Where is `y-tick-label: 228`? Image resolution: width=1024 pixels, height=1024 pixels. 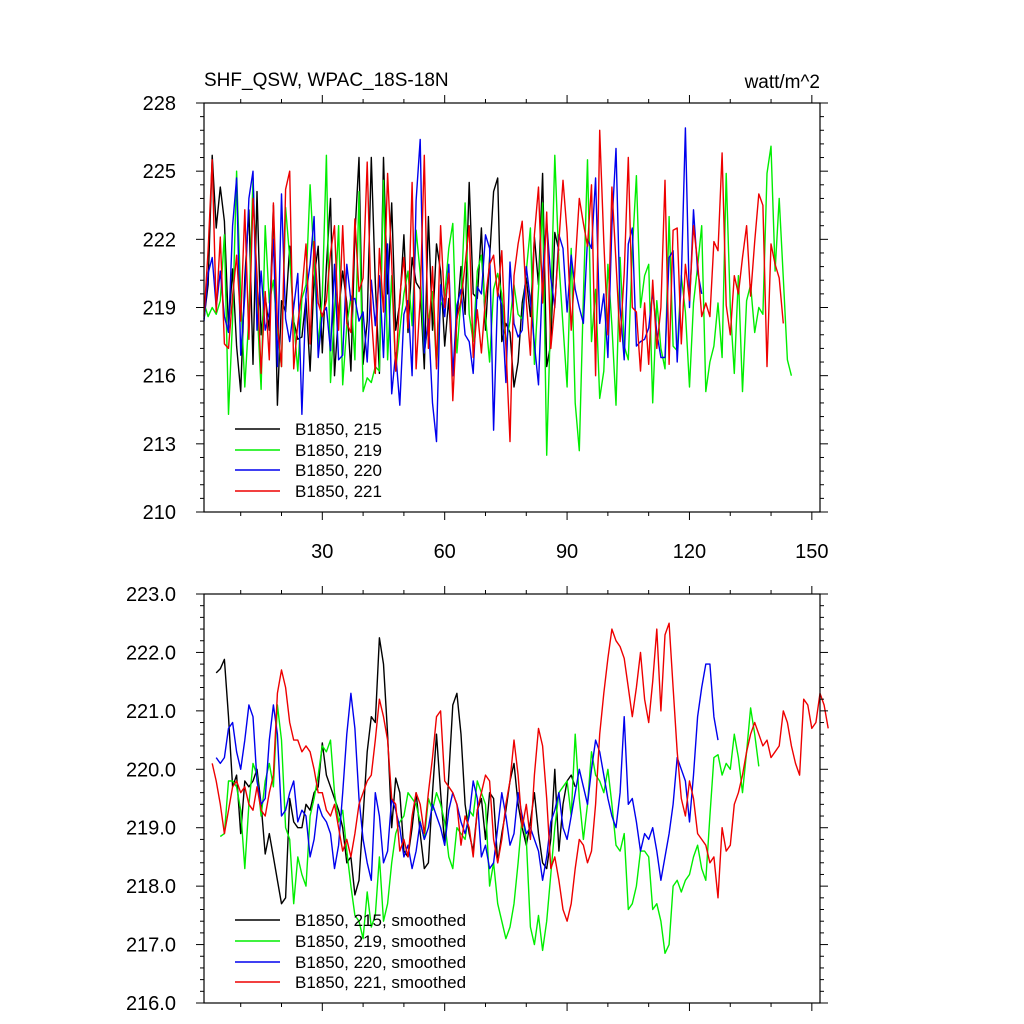 y-tick-label: 228 is located at coordinates (159, 104).